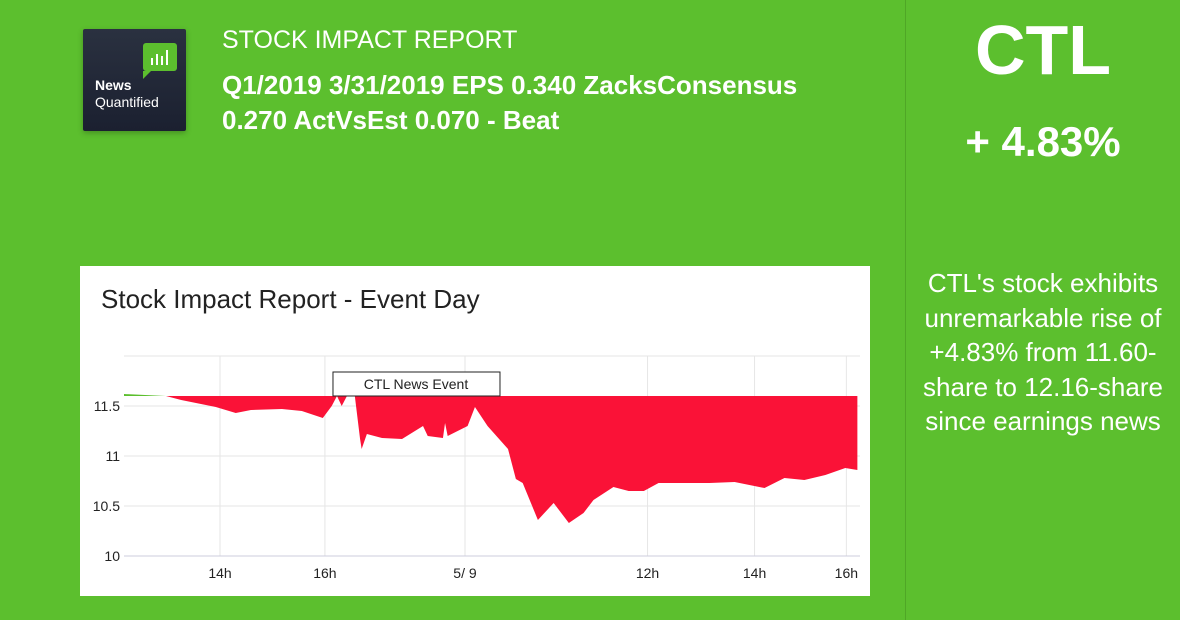 The image size is (1180, 620). Describe the element at coordinates (107, 406) in the screenshot. I see `y-tick-label: 11.5` at that location.